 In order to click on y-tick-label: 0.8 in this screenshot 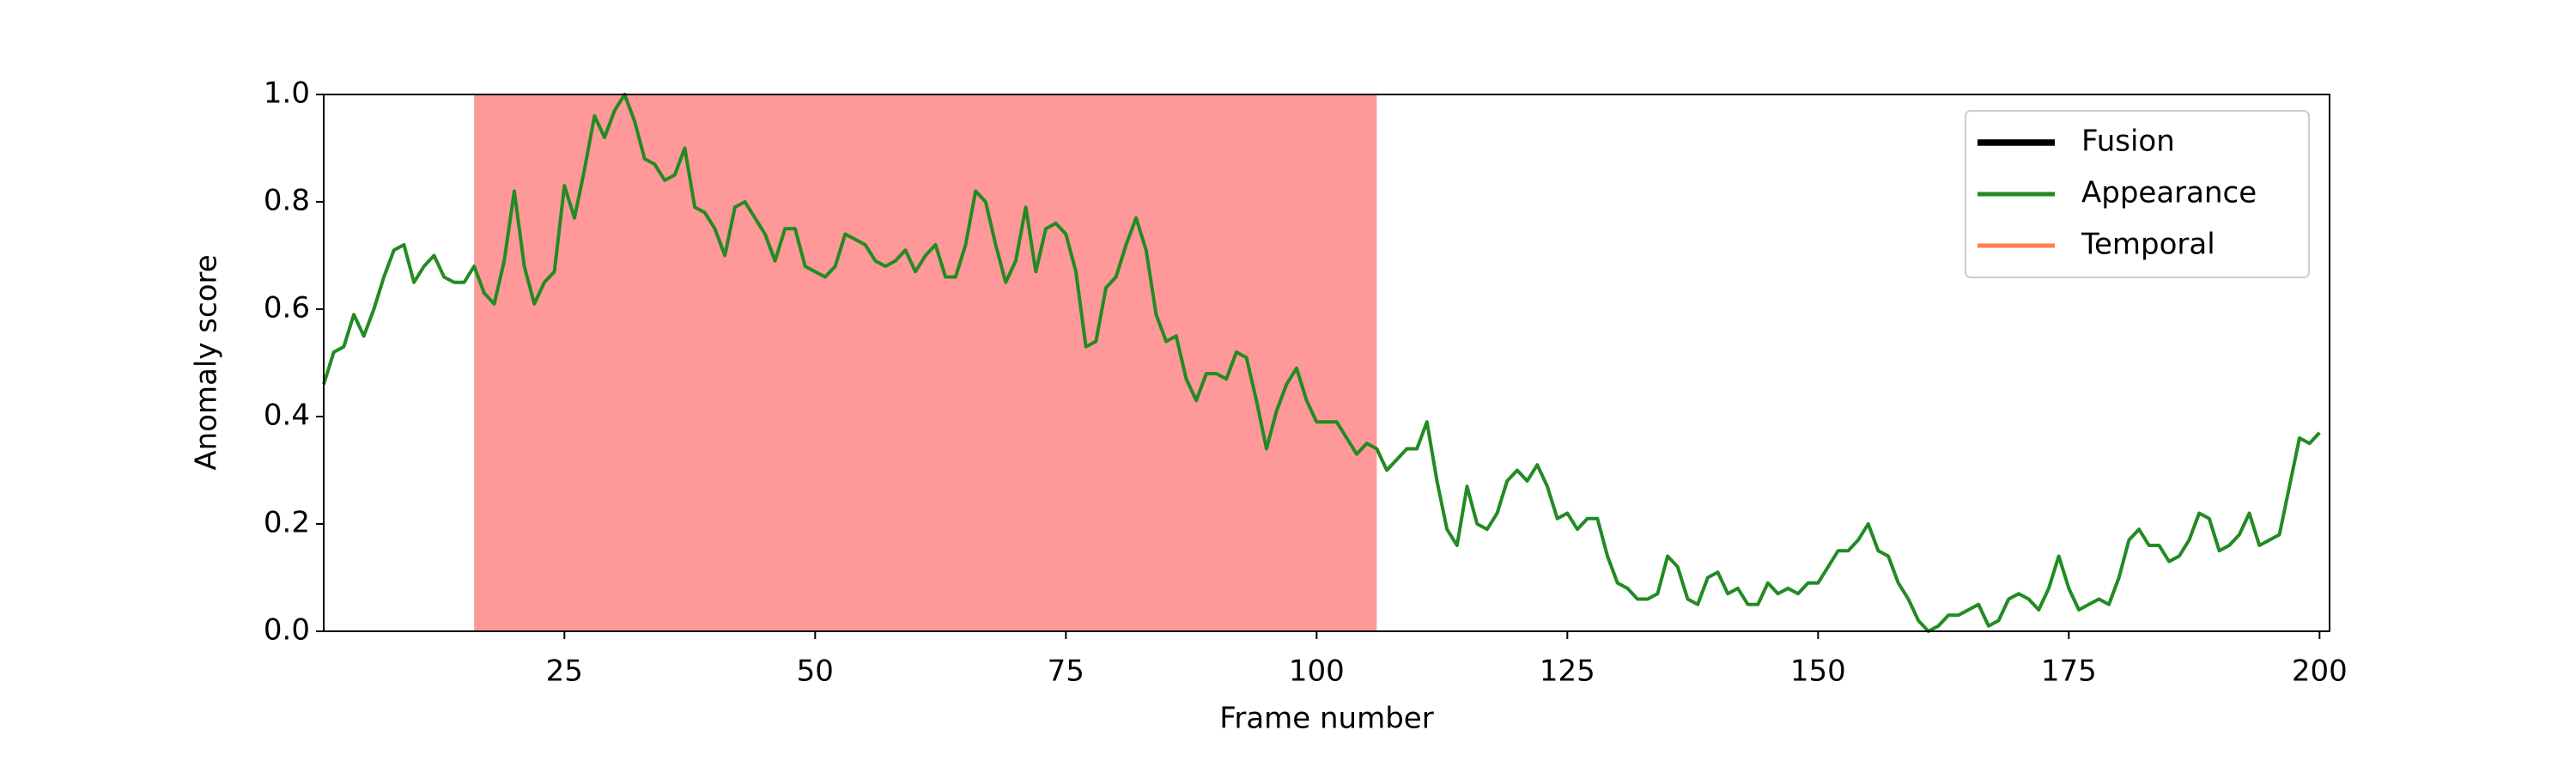, I will do `click(287, 201)`.